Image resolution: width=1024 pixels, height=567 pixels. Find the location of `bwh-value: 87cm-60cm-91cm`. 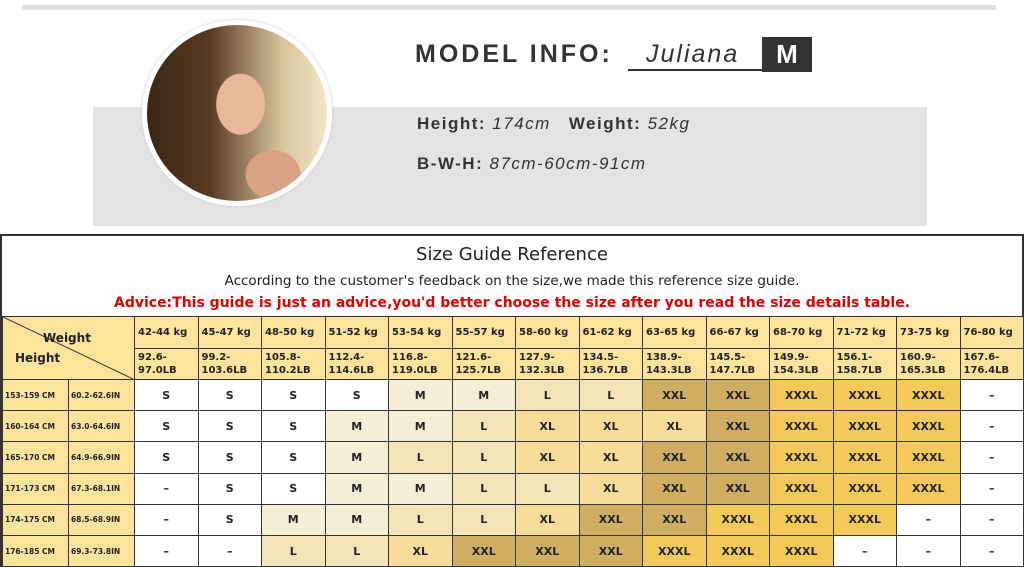

bwh-value: 87cm-60cm-91cm is located at coordinates (568, 163).